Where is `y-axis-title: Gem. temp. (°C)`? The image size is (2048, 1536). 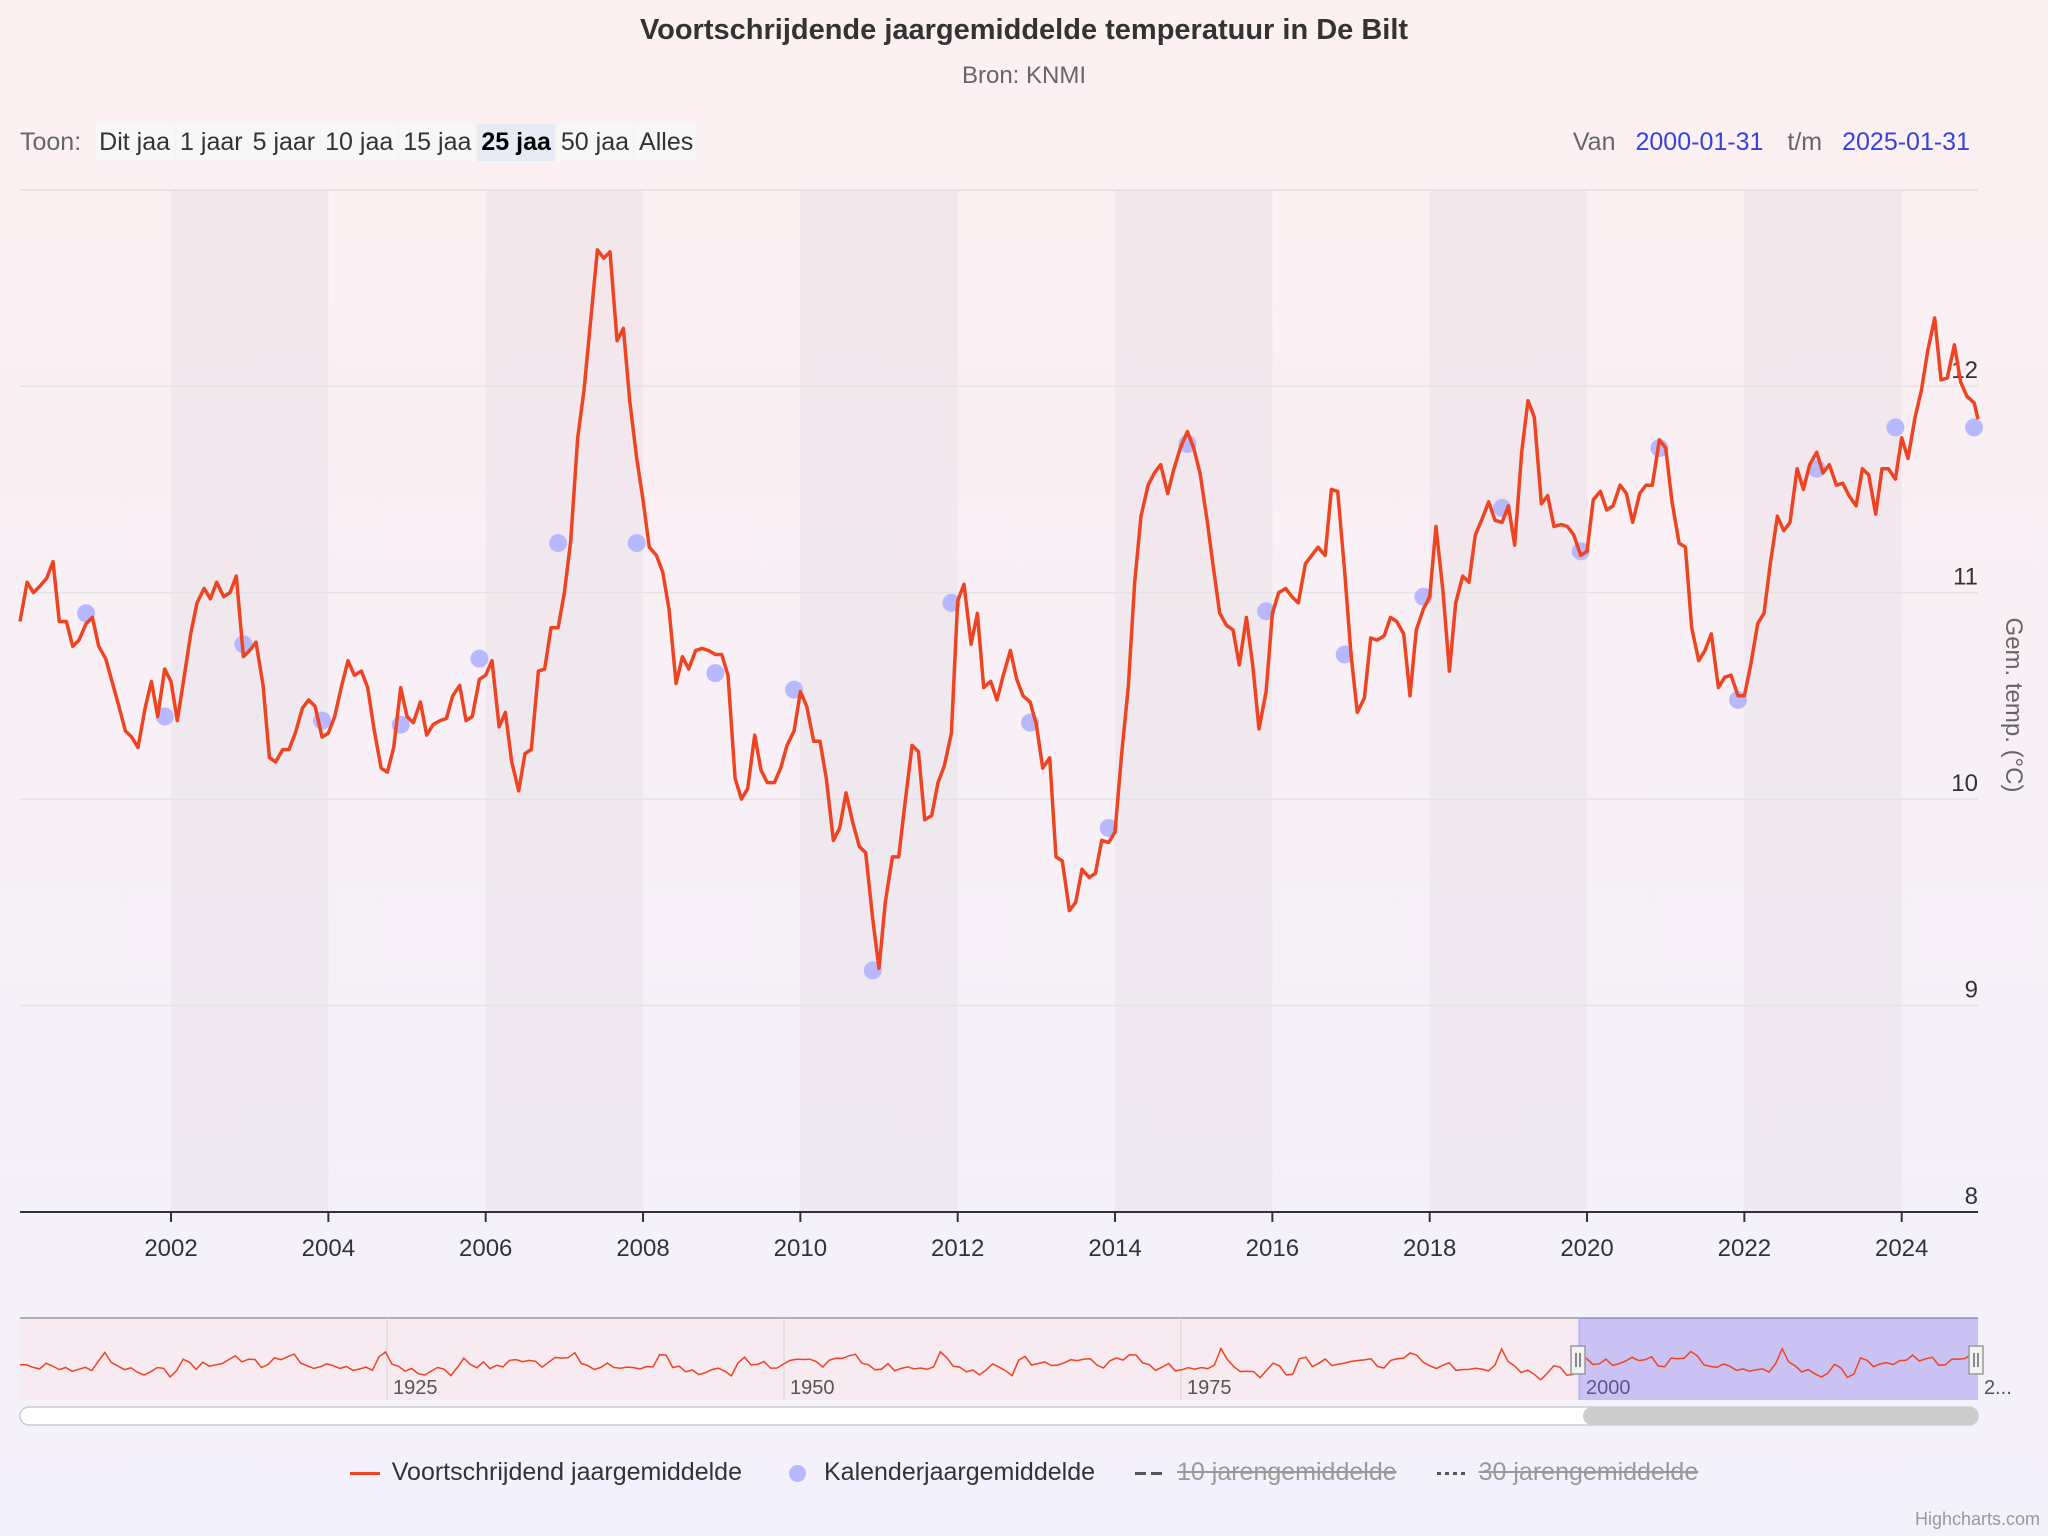
y-axis-title: Gem. temp. (°C) is located at coordinates (2013, 705).